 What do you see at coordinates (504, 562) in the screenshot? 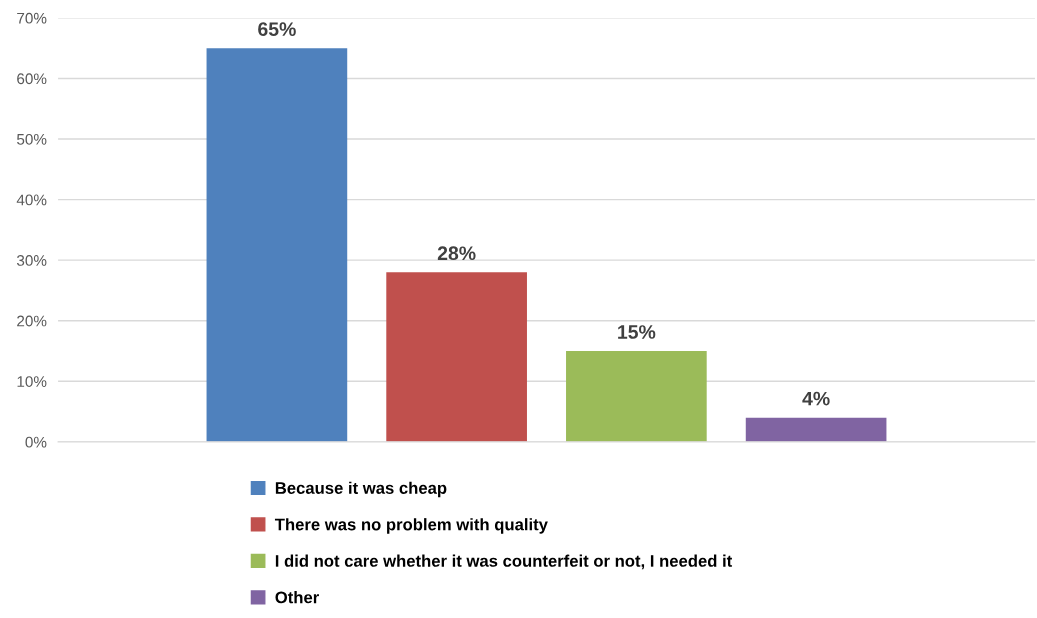
I see `legend-label: I did not care whether it was counterfeit or not, I needed it` at bounding box center [504, 562].